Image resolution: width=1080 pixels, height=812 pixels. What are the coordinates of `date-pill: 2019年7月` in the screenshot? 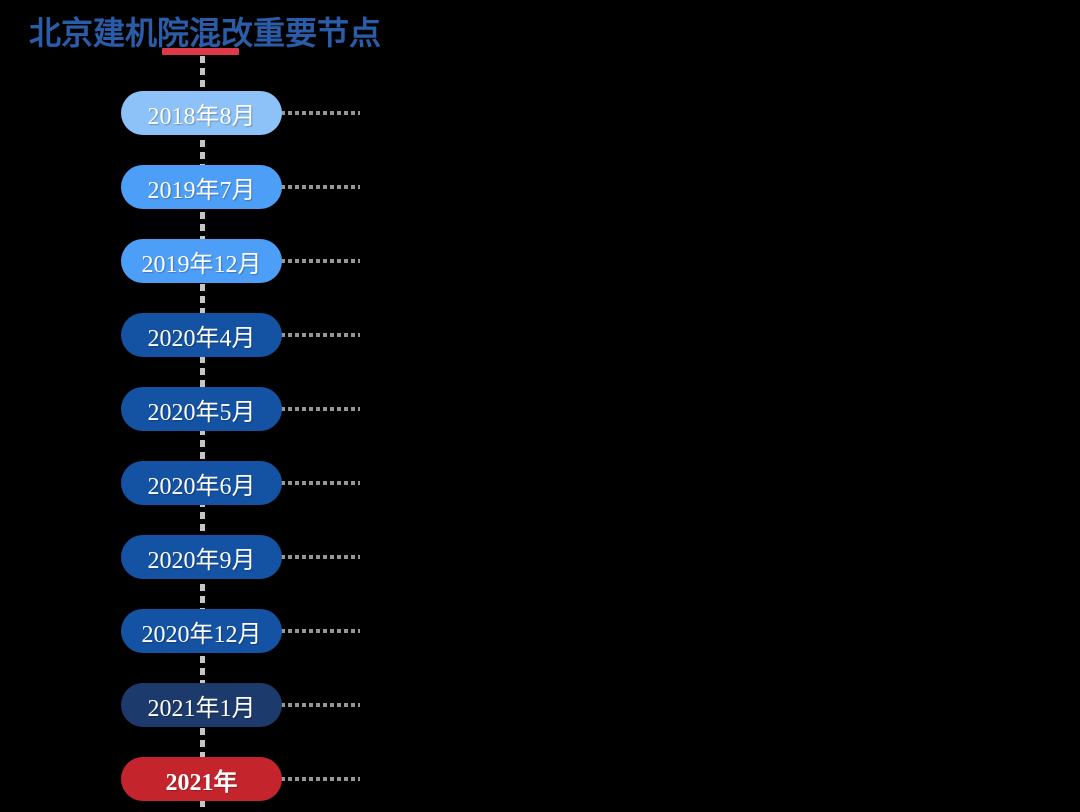 It's located at (201, 187).